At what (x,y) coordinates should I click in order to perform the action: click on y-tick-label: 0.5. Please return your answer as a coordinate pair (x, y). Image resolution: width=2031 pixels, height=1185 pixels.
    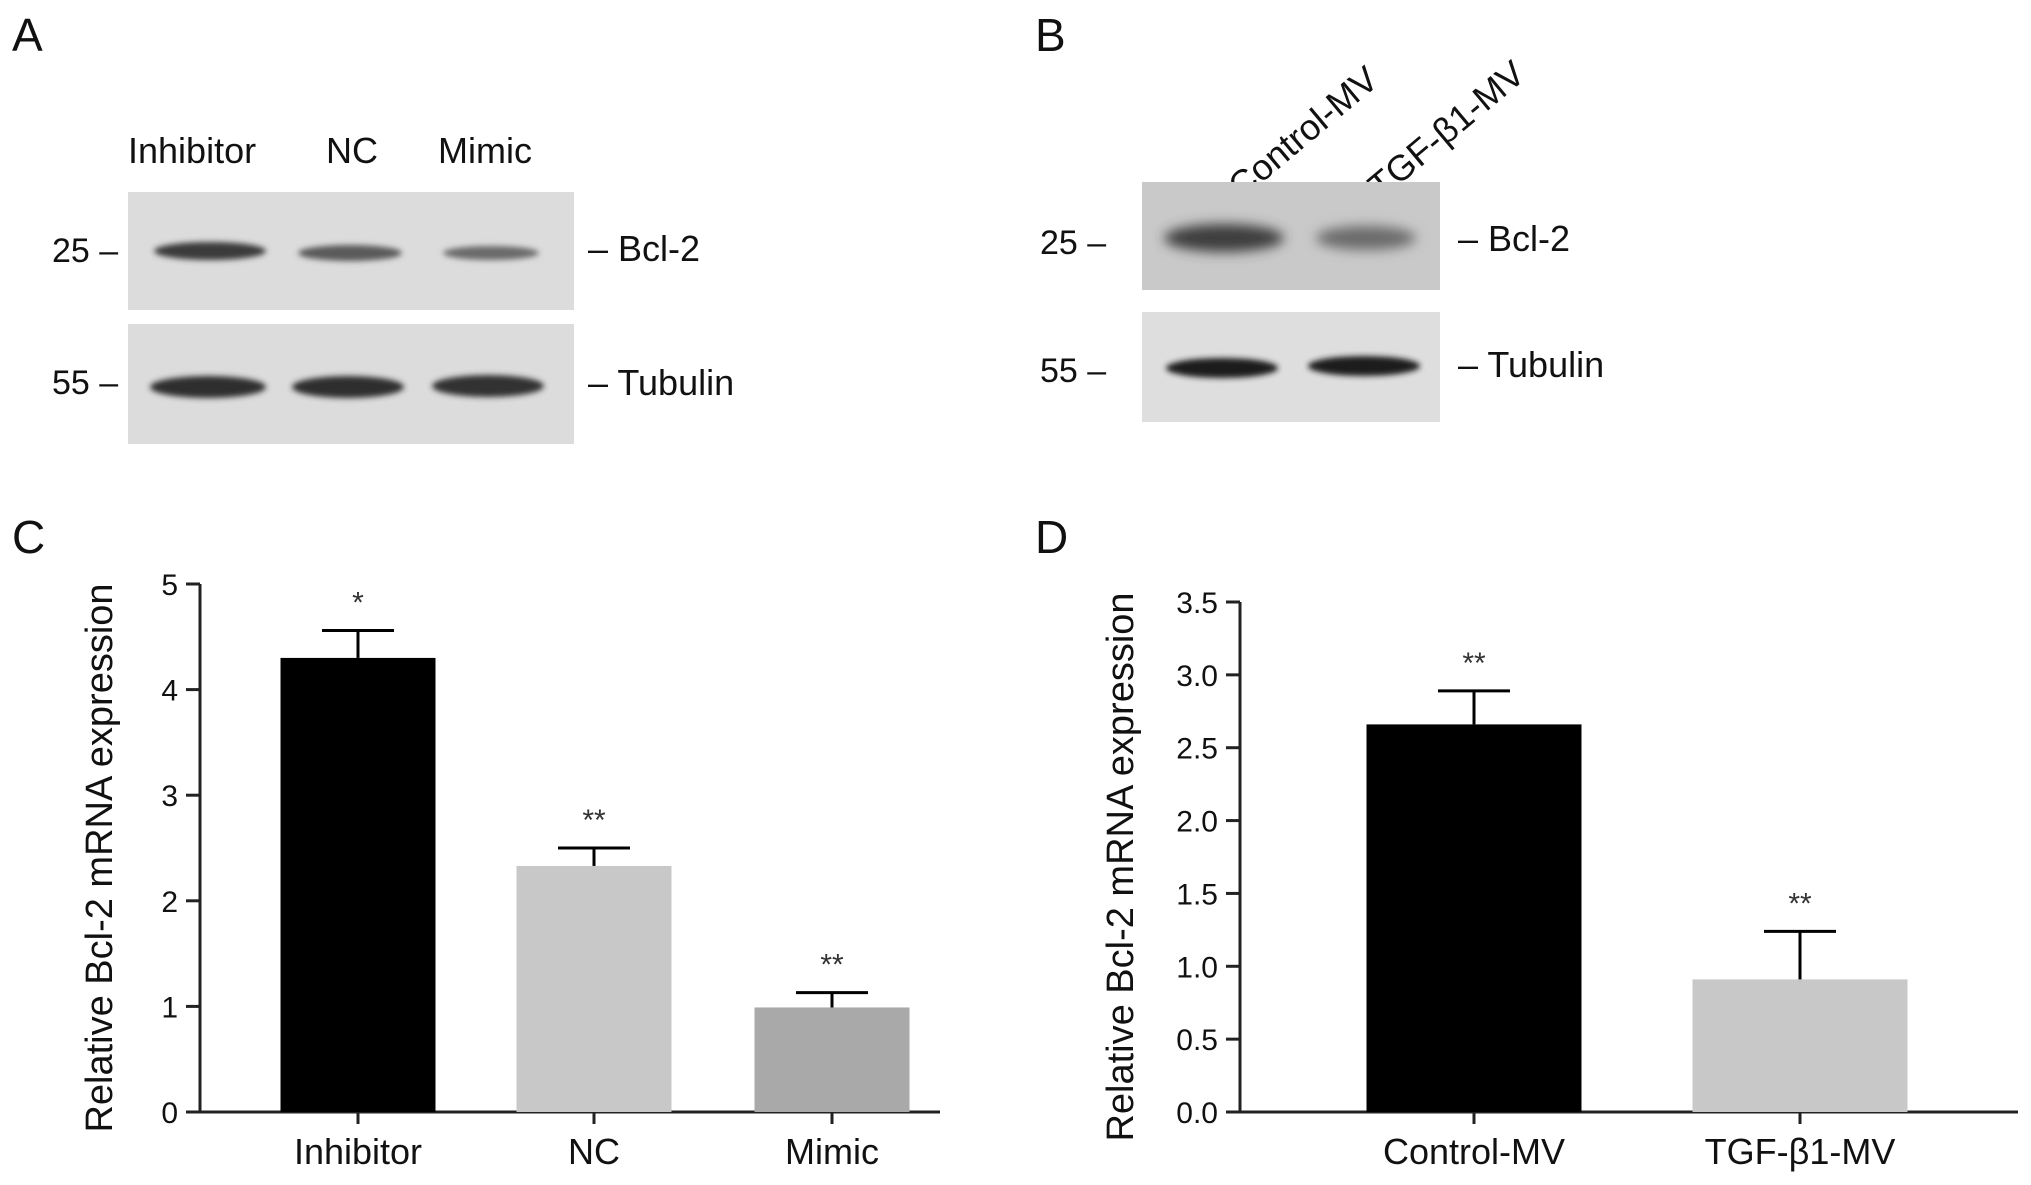
    Looking at the image, I should click on (1197, 1040).